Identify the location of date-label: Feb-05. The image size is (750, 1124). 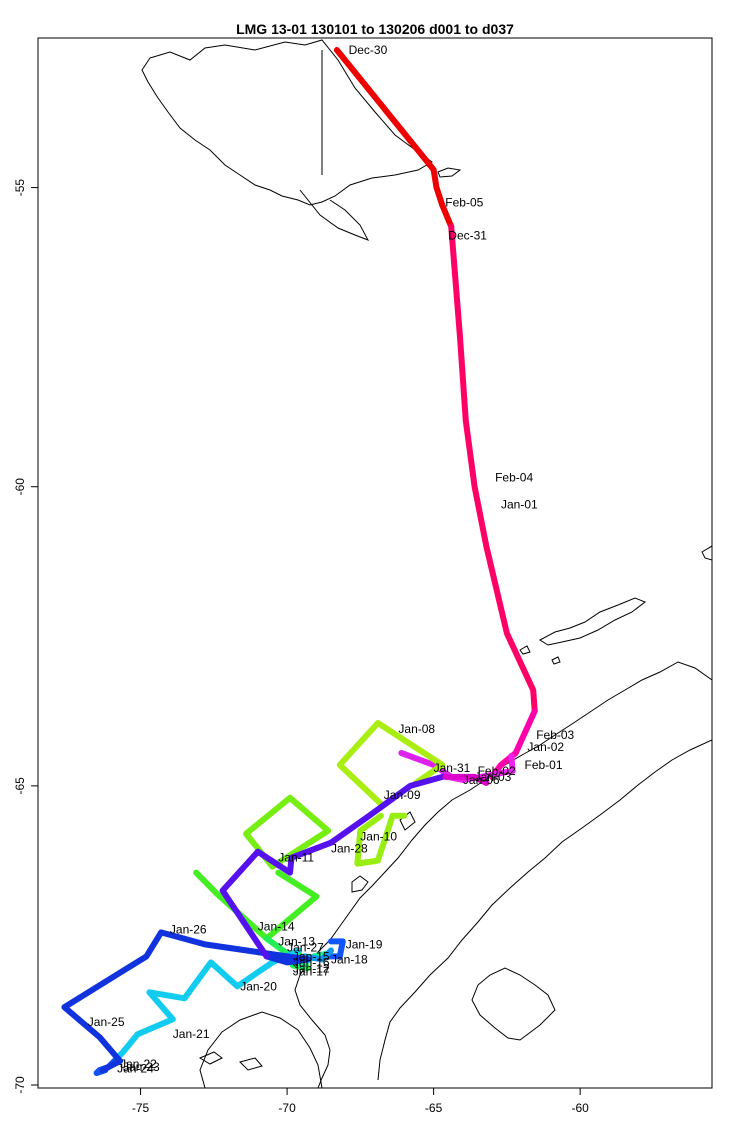
(464, 203).